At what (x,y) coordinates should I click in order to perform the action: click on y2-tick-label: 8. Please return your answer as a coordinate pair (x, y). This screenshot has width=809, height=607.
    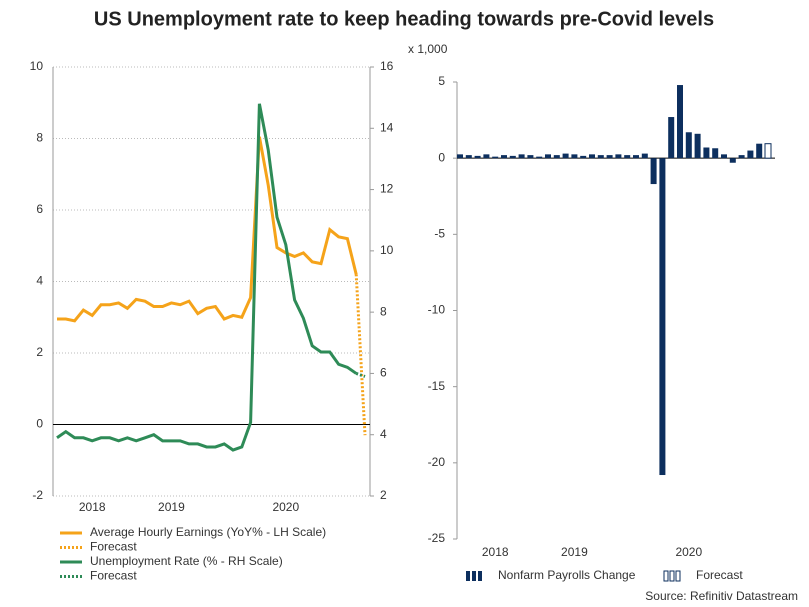
    Looking at the image, I should click on (383, 311).